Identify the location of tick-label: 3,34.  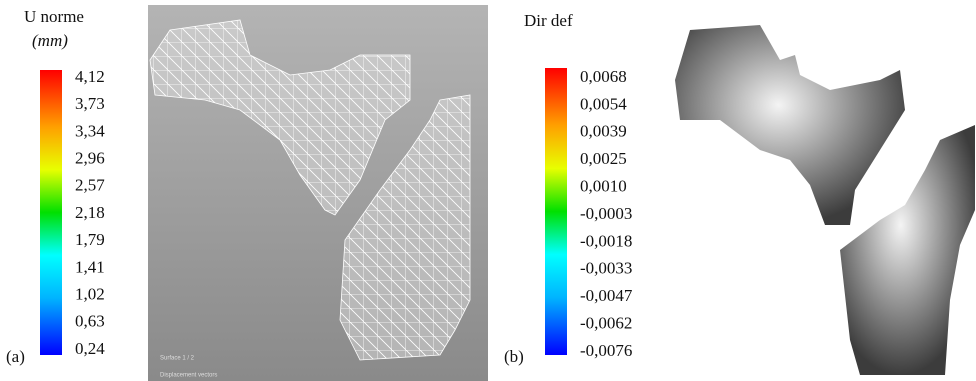
(90, 130).